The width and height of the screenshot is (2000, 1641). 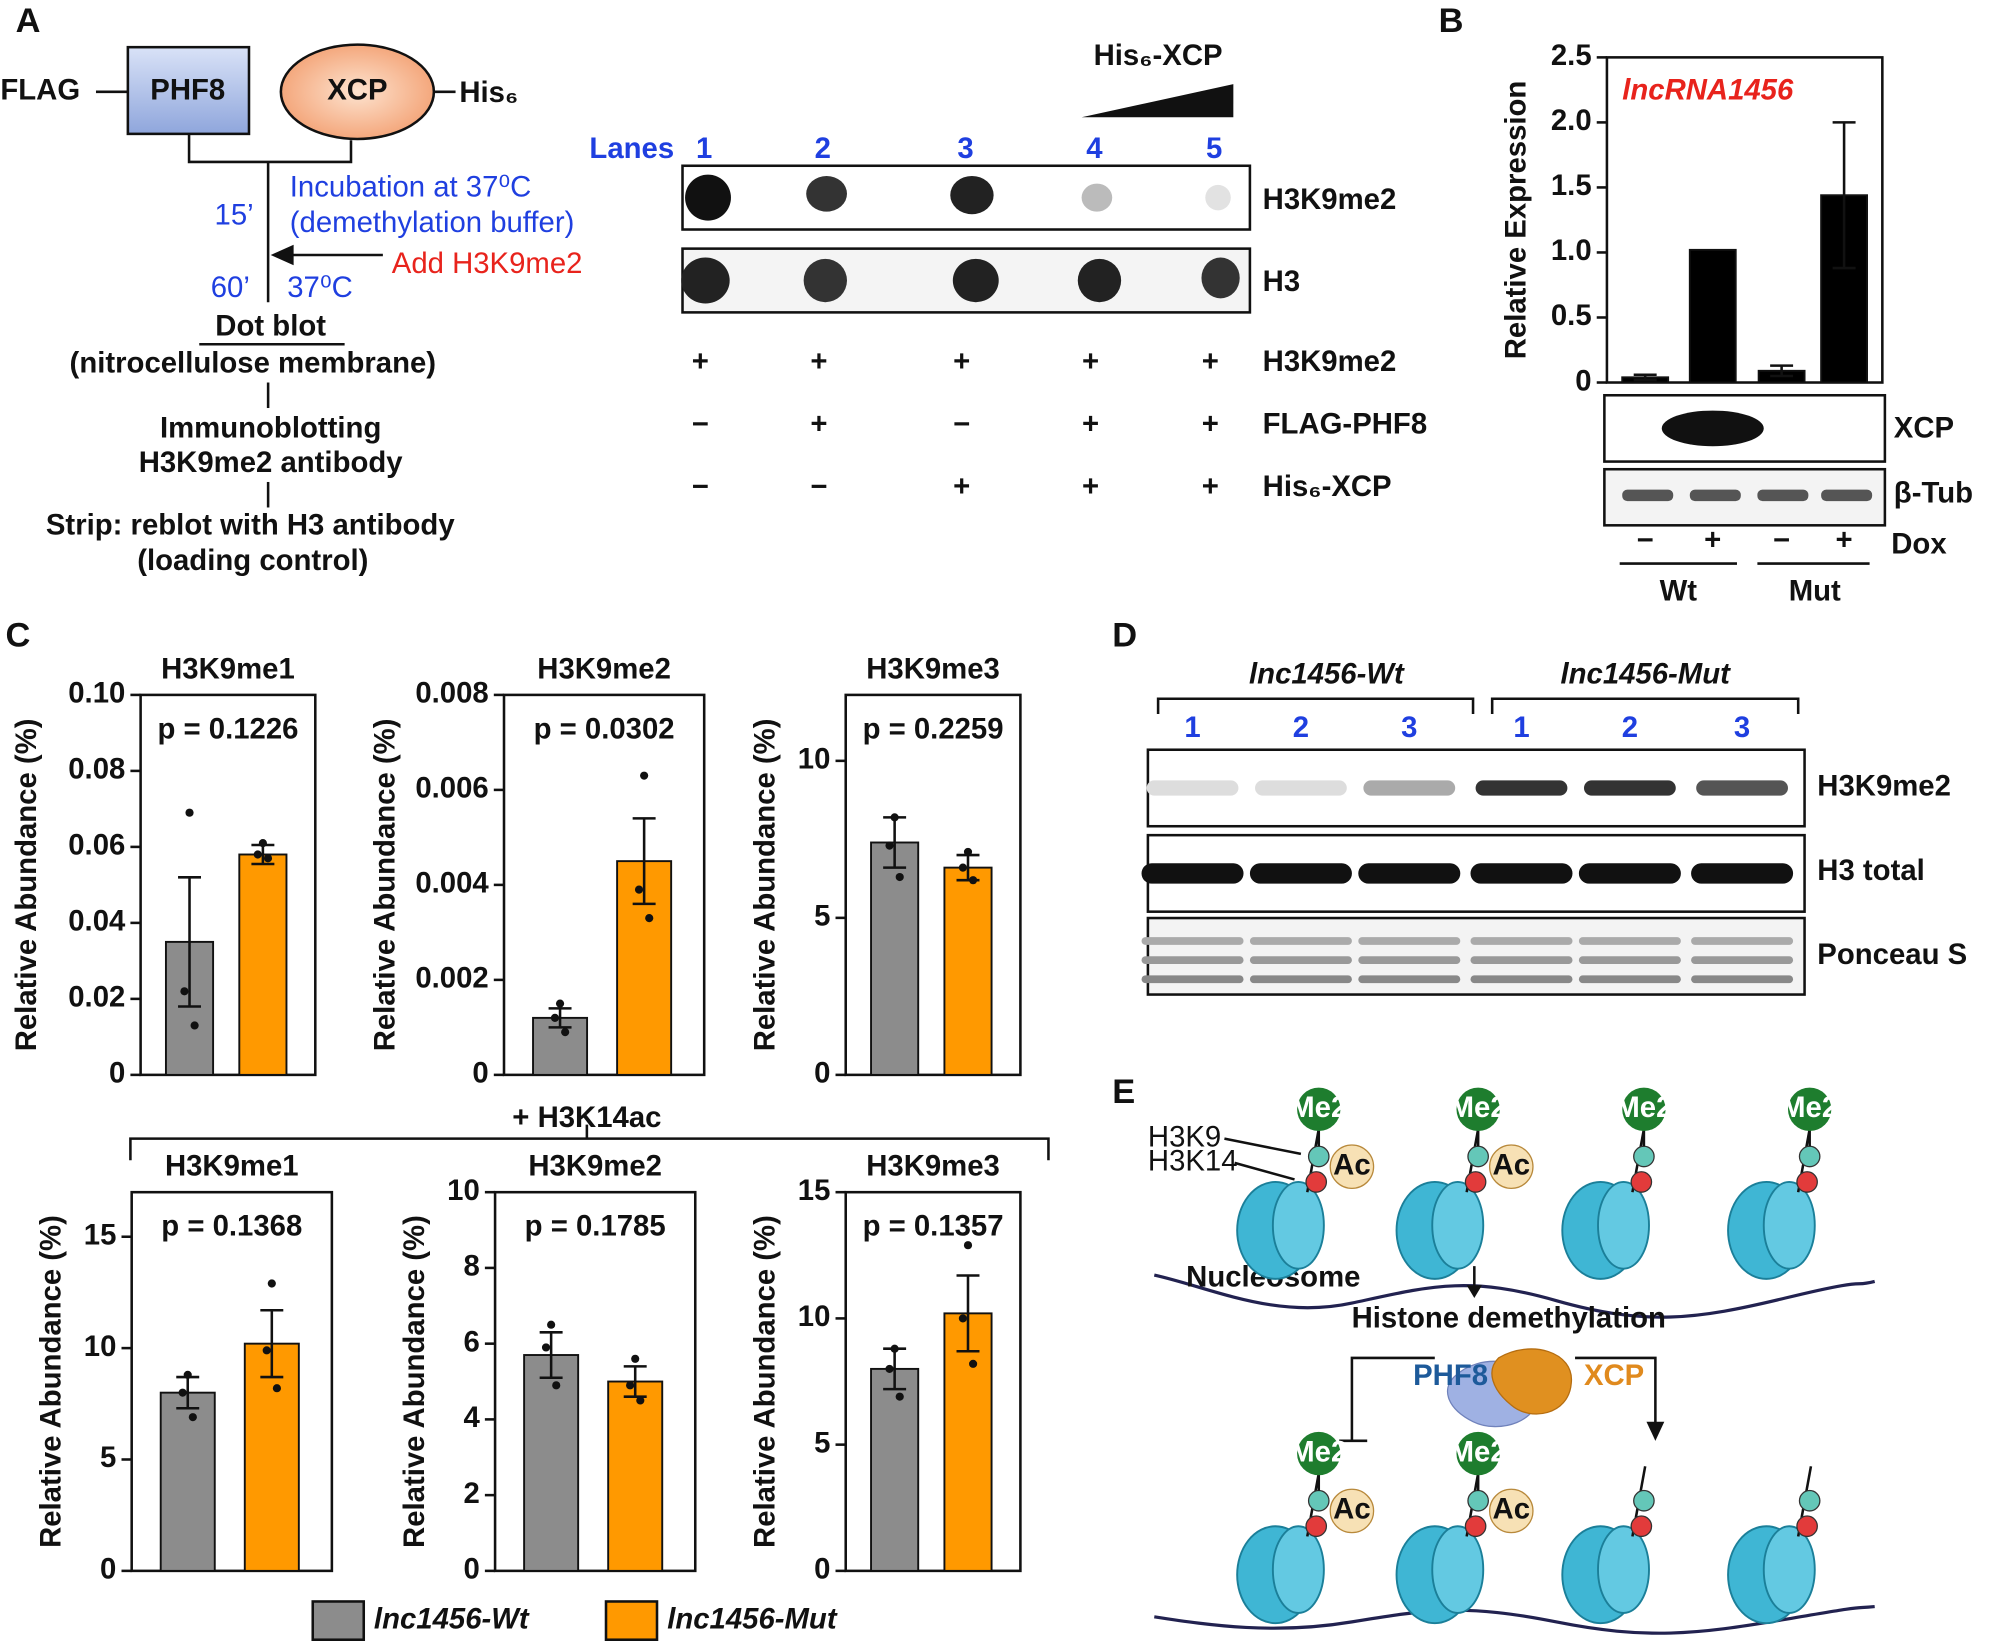 What do you see at coordinates (17, 636) in the screenshot?
I see `panel-label: C` at bounding box center [17, 636].